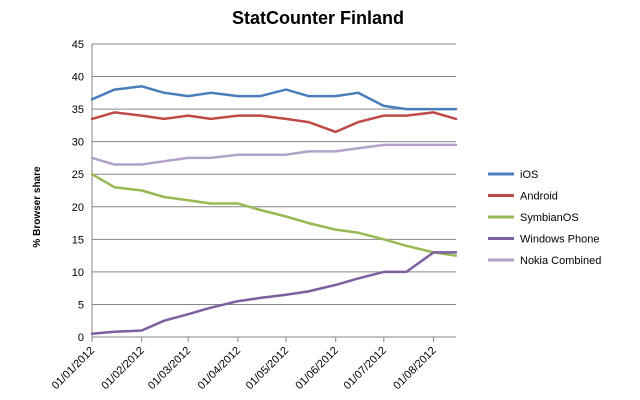 The image size is (640, 400). Describe the element at coordinates (316, 368) in the screenshot. I see `x-tick-label: 01/06/2012` at that location.